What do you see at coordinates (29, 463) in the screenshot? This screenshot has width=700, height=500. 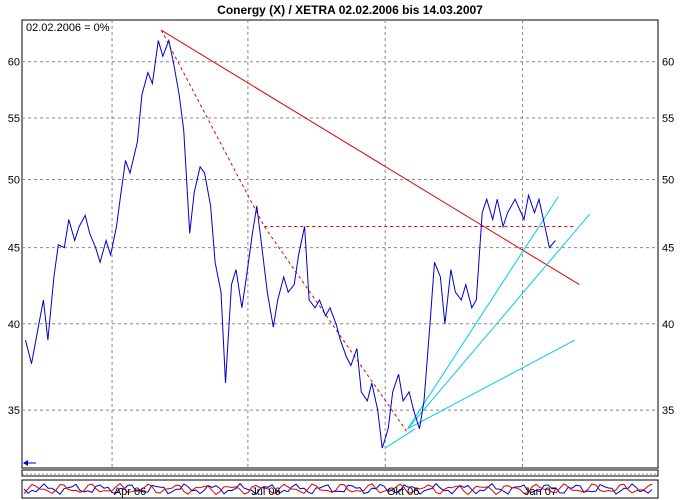 I see `left-arrow-icon` at bounding box center [29, 463].